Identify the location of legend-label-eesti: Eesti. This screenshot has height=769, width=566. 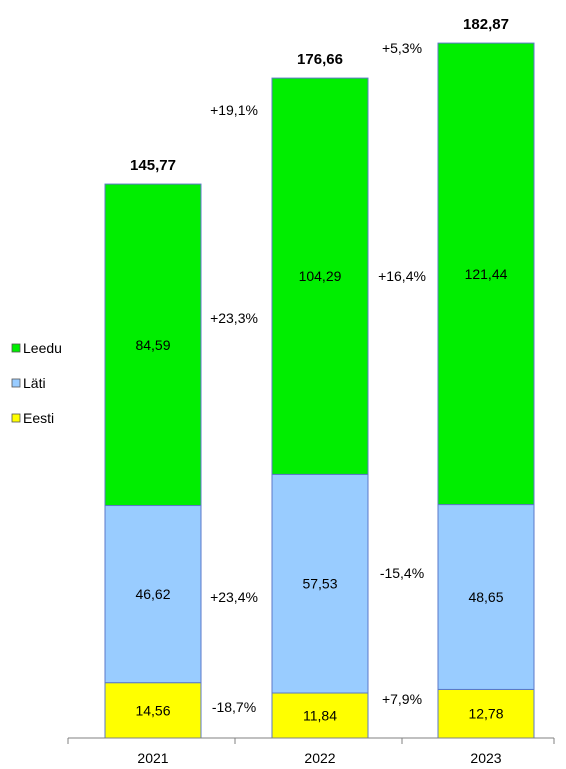
(38, 418).